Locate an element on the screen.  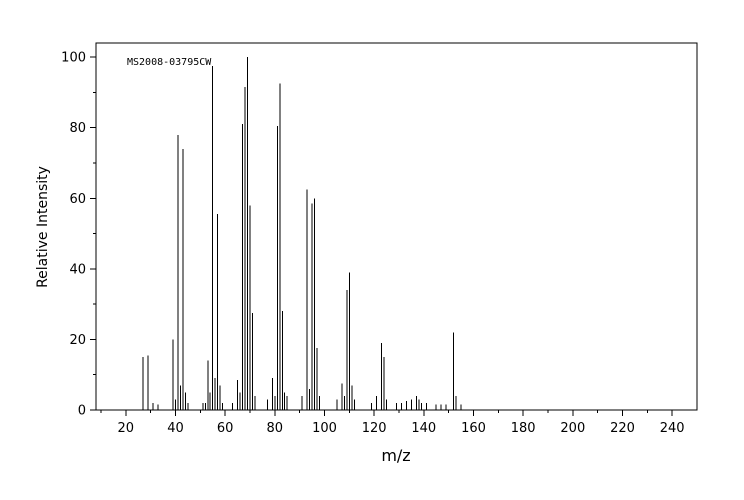
x-tick-label: 60 is located at coordinates (225, 428).